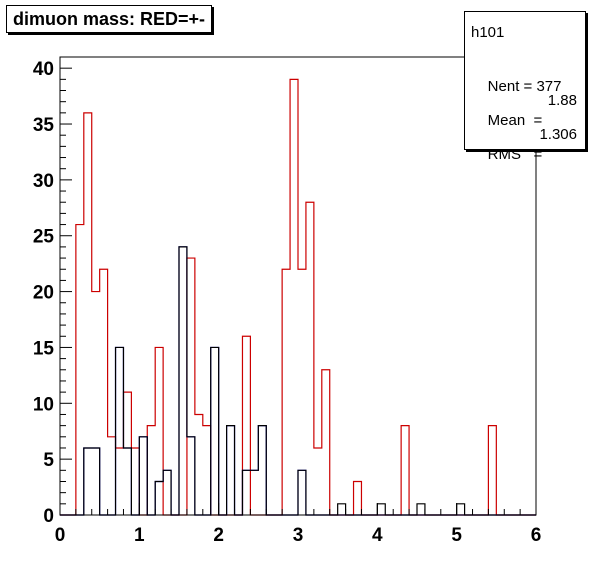  What do you see at coordinates (218, 535) in the screenshot?
I see `x-tick-label: 2` at bounding box center [218, 535].